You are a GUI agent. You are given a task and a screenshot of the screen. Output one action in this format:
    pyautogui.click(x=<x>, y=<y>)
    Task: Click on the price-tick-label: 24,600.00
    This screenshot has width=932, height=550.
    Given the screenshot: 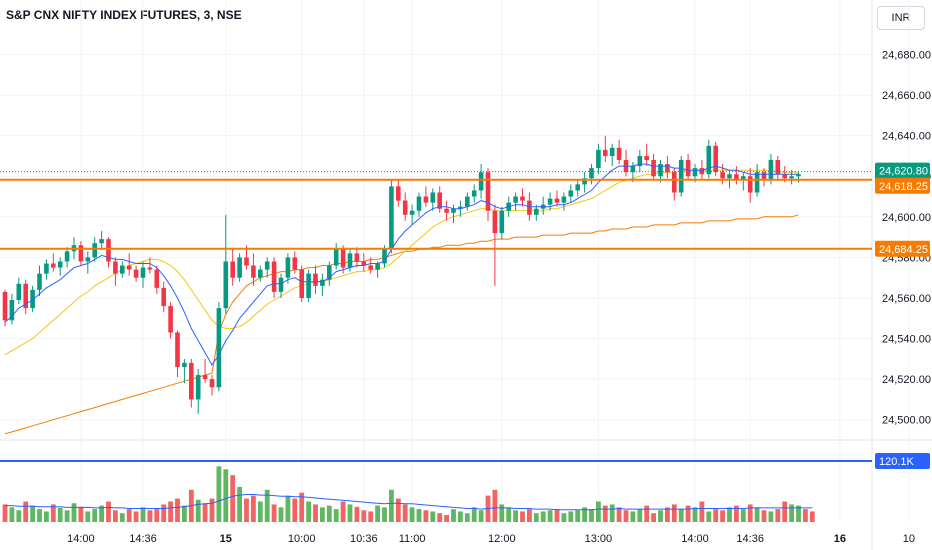 What is the action you would take?
    pyautogui.click(x=906, y=218)
    